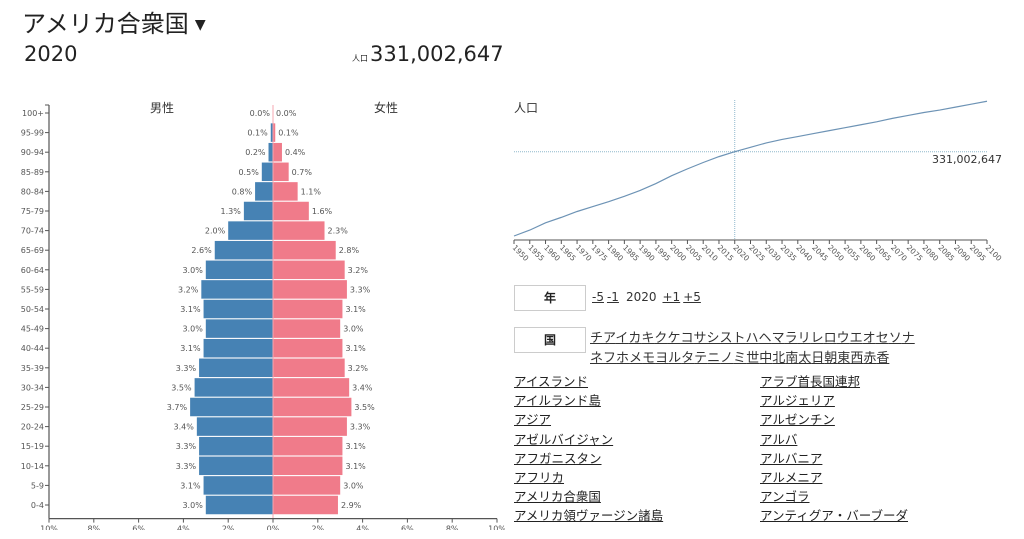 This screenshot has width=1024, height=539. Describe the element at coordinates (857, 358) in the screenshot. I see `kana-index-link: 西` at that location.